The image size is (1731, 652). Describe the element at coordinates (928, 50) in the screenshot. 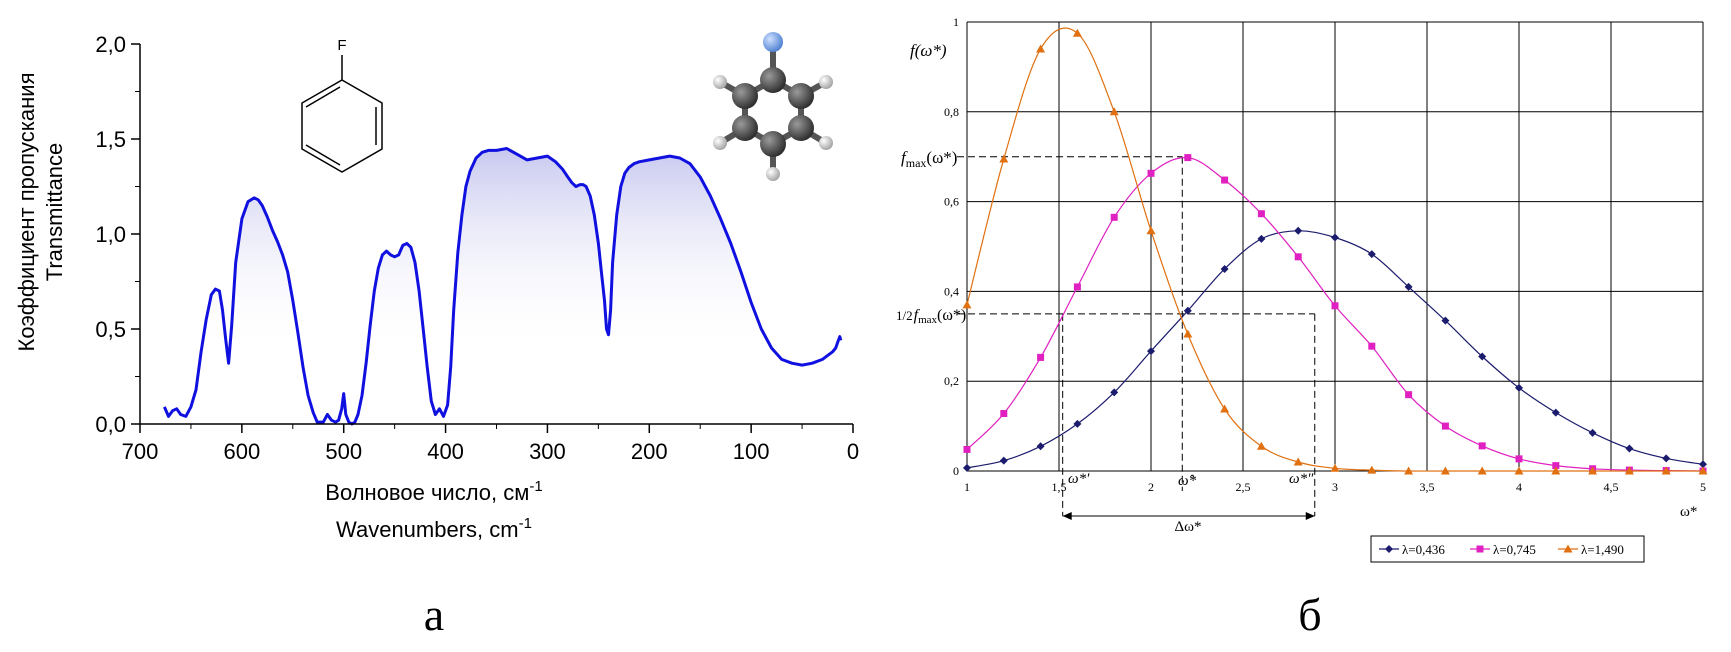

I see `y-axis-label: f(ω*)` at that location.